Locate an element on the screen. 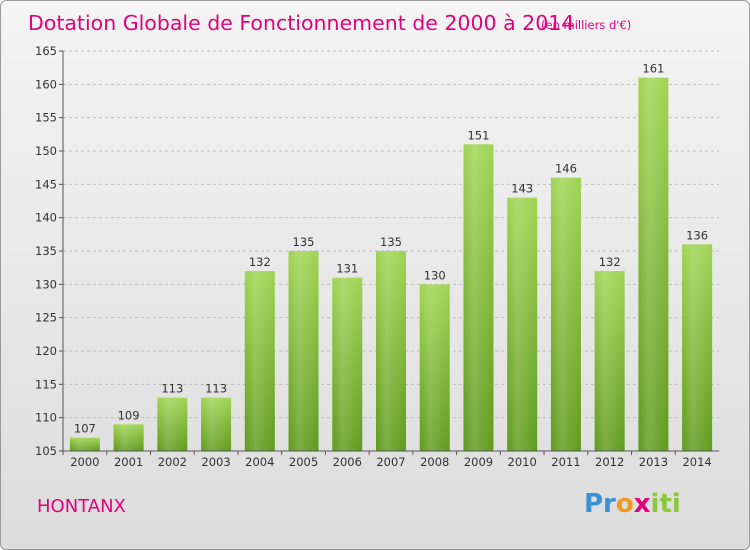 This screenshot has width=750, height=550. y-tick-label: 130 is located at coordinates (46, 284).